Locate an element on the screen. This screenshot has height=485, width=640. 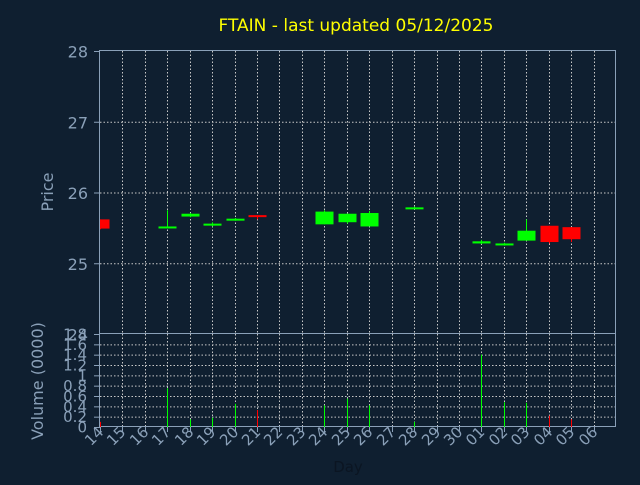
x-axis-title: Day is located at coordinates (348, 467).